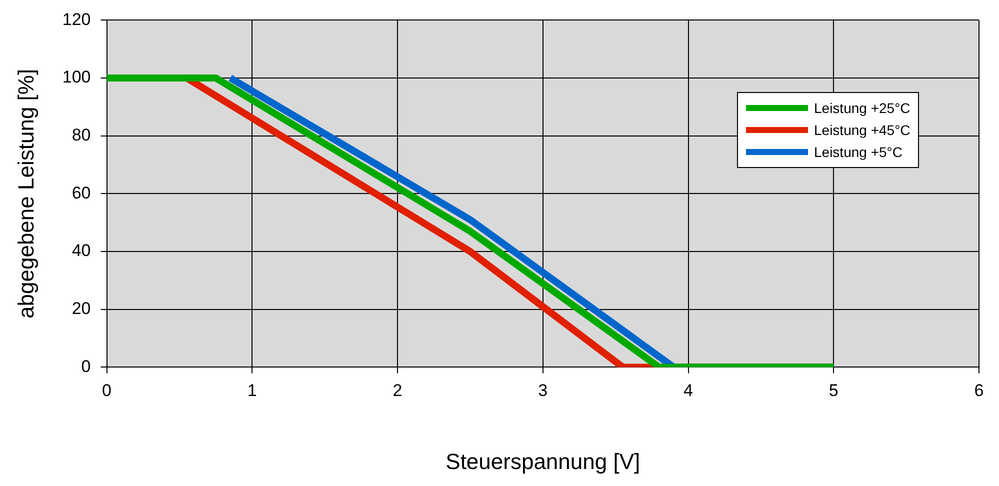 This screenshot has height=486, width=999. What do you see at coordinates (862, 130) in the screenshot?
I see `legend-label: Leistung +45°C` at bounding box center [862, 130].